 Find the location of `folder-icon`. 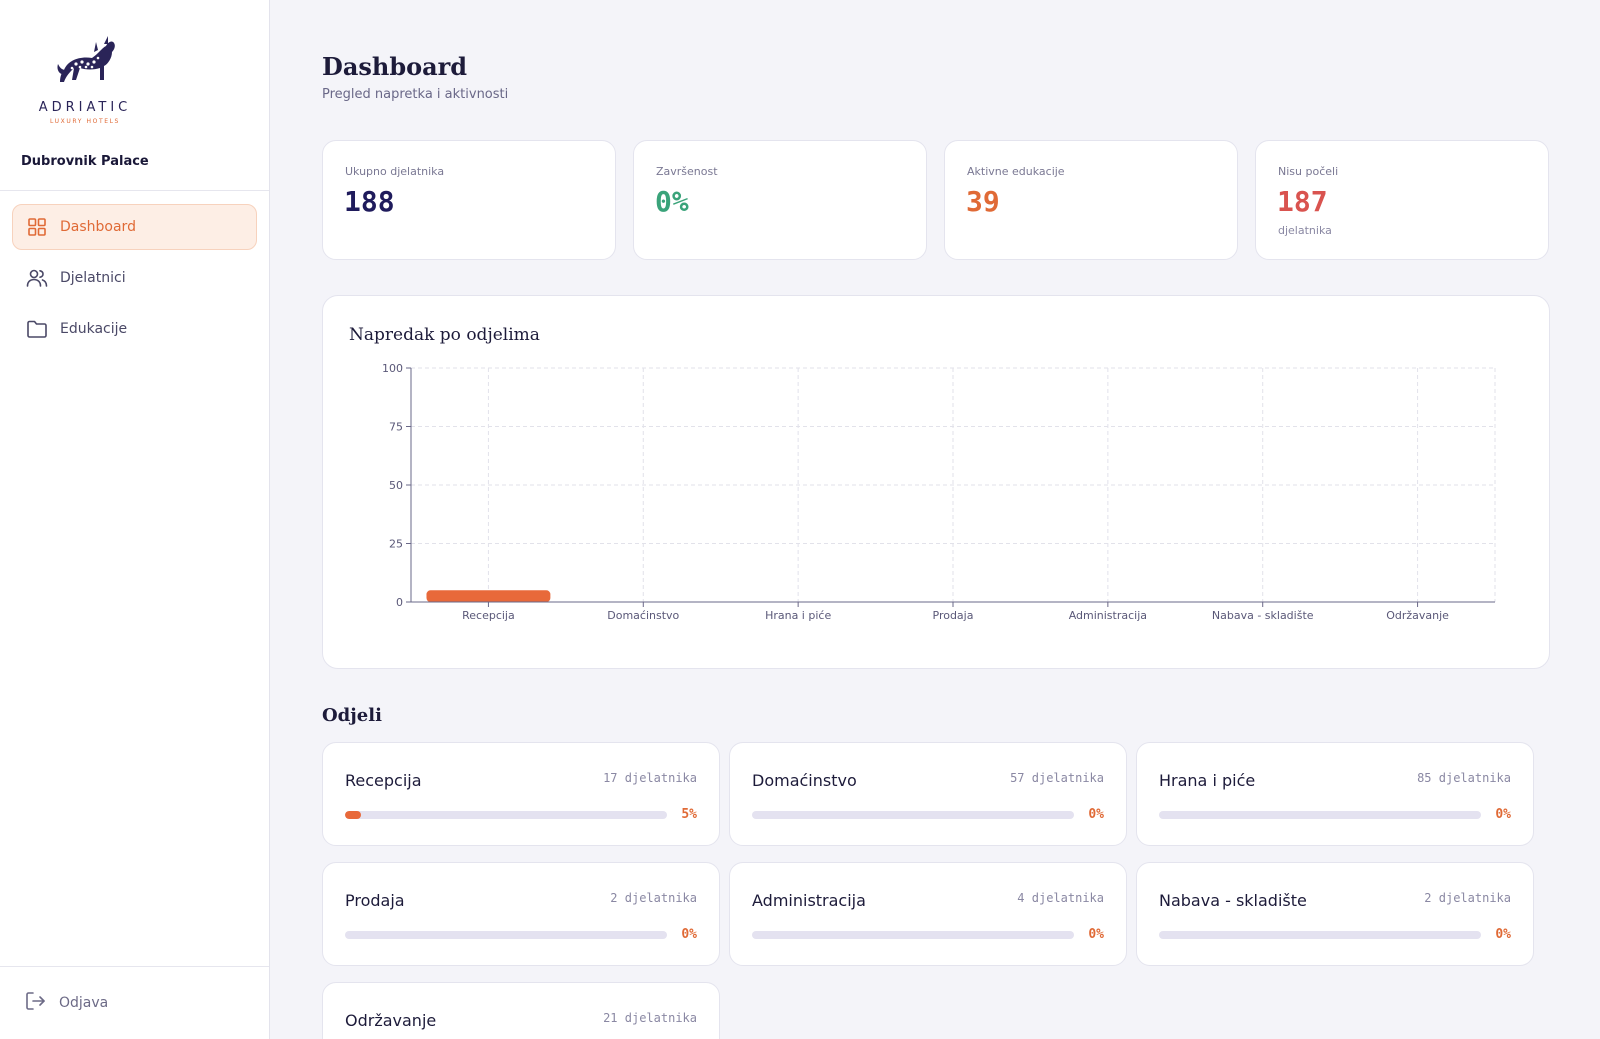

folder-icon is located at coordinates (37, 329).